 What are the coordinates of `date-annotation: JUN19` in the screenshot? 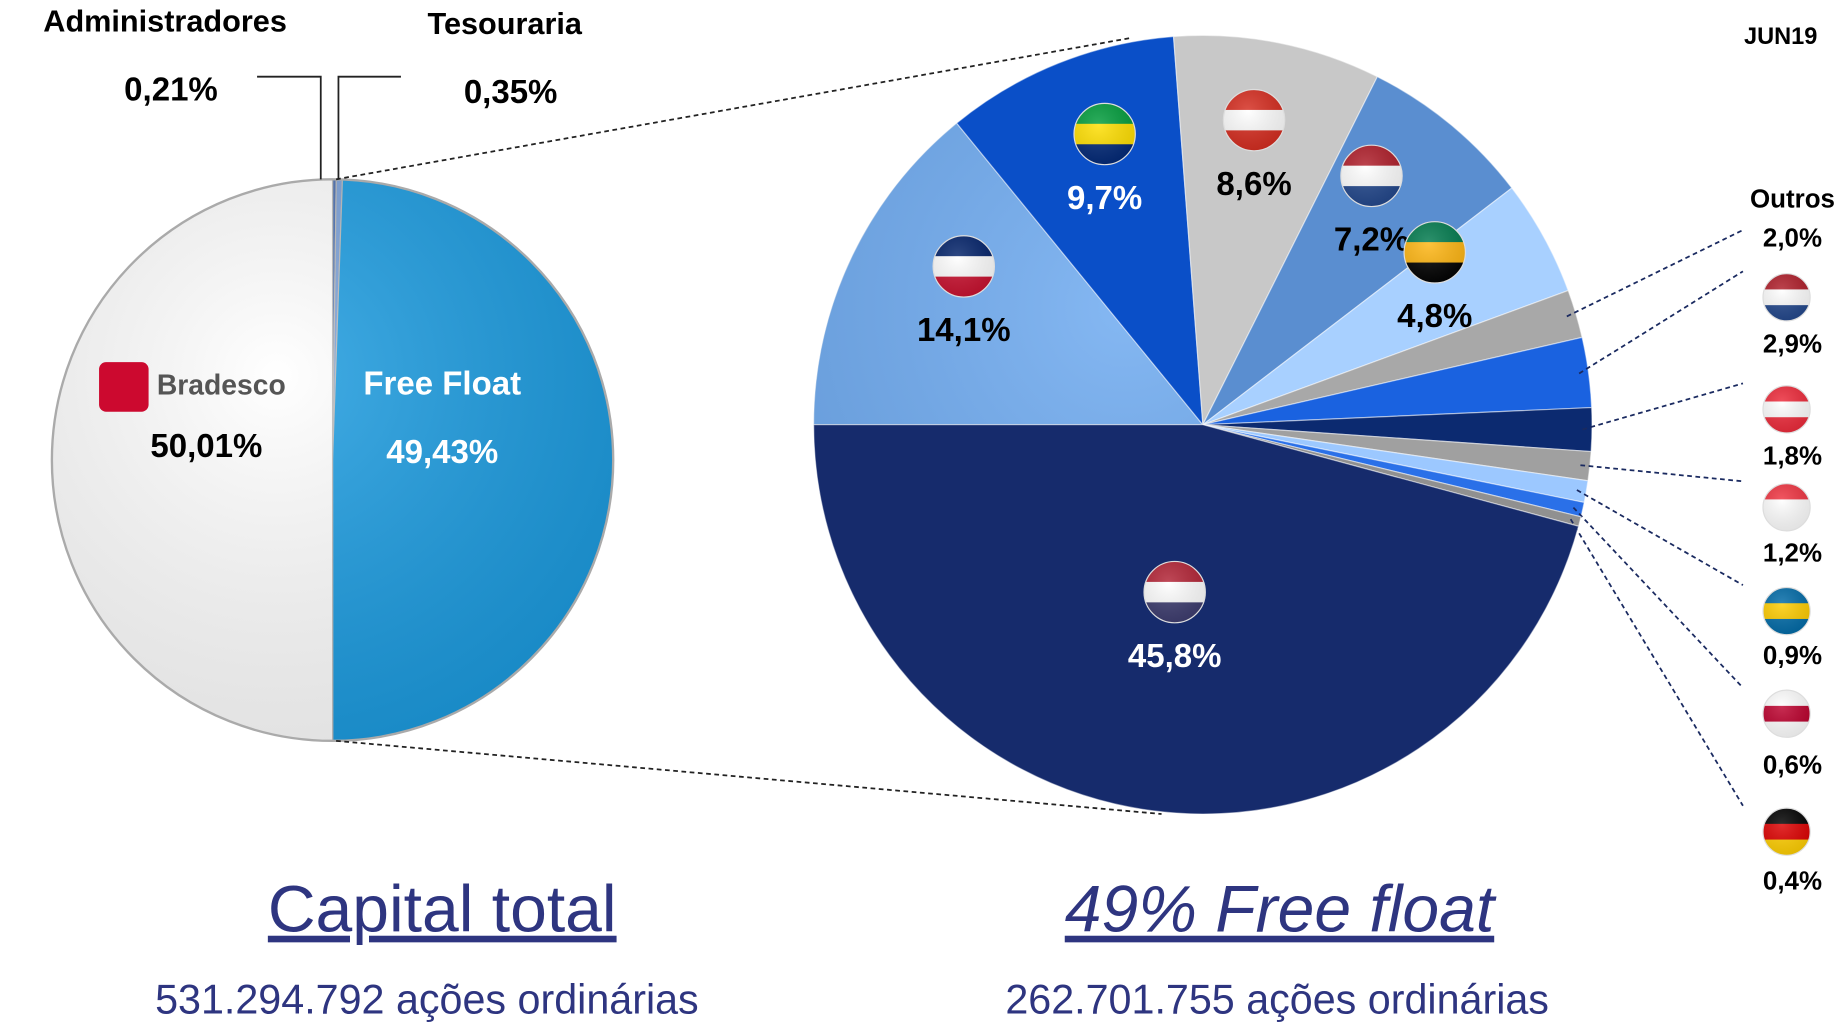 It's located at (1780, 36).